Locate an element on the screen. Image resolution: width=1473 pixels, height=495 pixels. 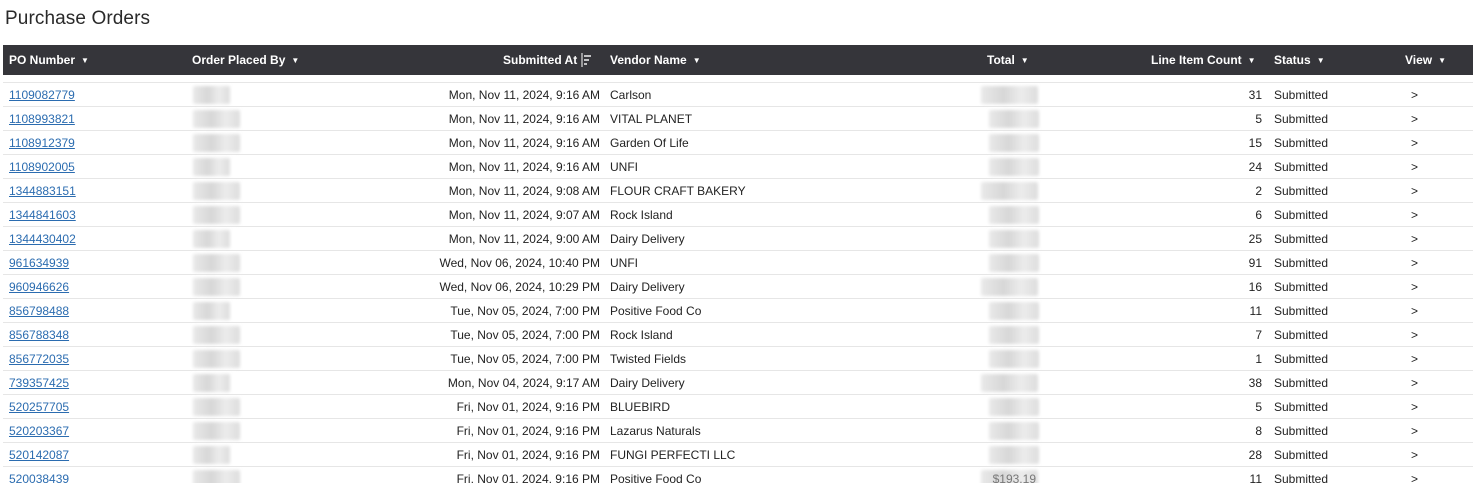
vendor-name-cell: BLUEBIRD is located at coordinates (640, 407).